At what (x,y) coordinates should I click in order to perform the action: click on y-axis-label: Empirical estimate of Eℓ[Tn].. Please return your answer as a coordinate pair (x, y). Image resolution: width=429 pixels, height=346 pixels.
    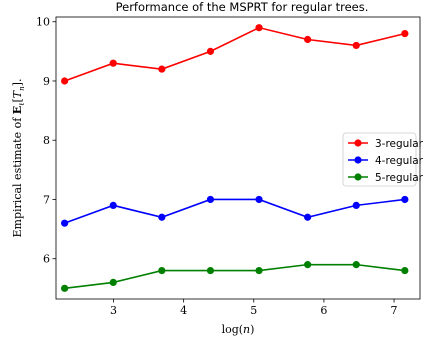
    Looking at the image, I should click on (18, 158).